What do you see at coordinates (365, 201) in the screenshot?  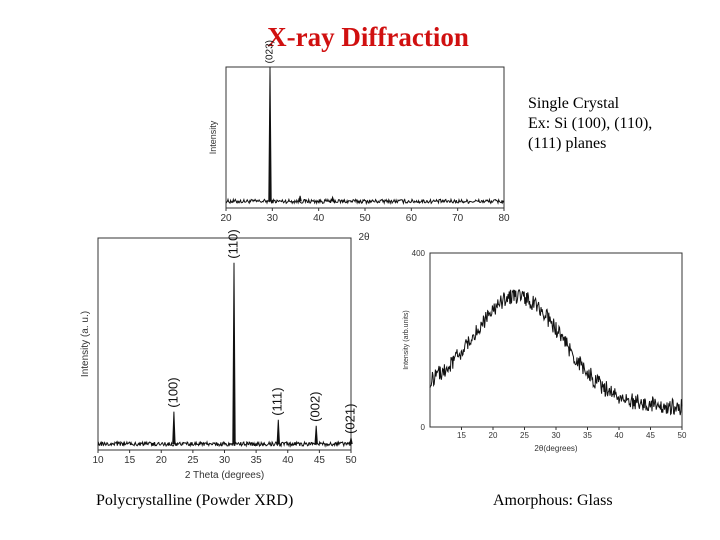 I see `single-crystal-series-line` at bounding box center [365, 201].